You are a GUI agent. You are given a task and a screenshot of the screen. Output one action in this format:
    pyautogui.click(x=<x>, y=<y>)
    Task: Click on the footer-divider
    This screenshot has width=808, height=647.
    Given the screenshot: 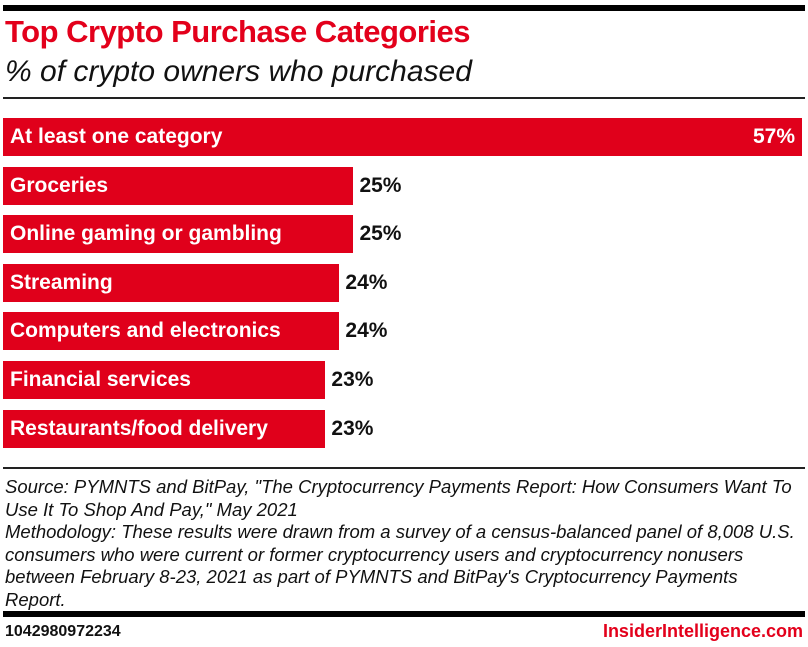 What is the action you would take?
    pyautogui.click(x=404, y=468)
    